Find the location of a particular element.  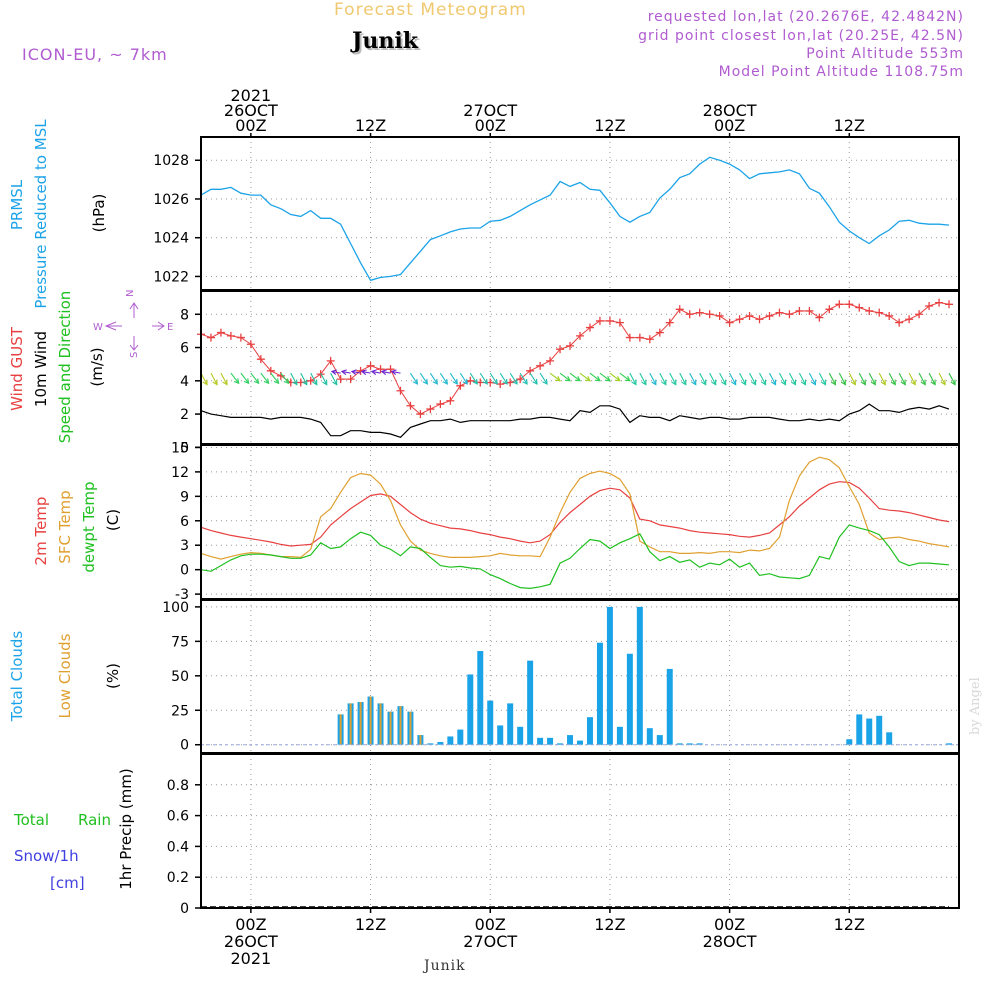

y-tick-label: -3 is located at coordinates (182, 595).